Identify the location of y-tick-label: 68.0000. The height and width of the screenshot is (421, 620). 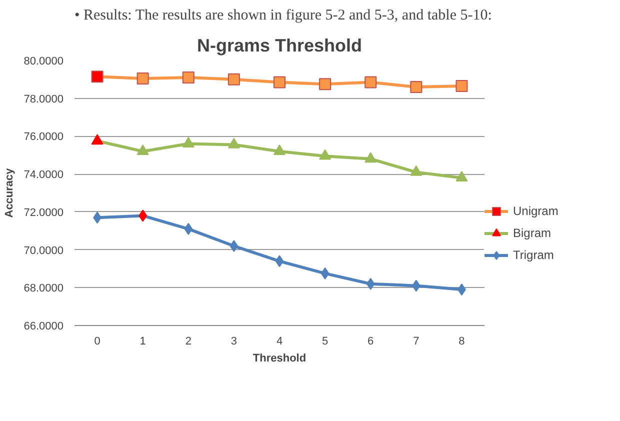
(44, 288).